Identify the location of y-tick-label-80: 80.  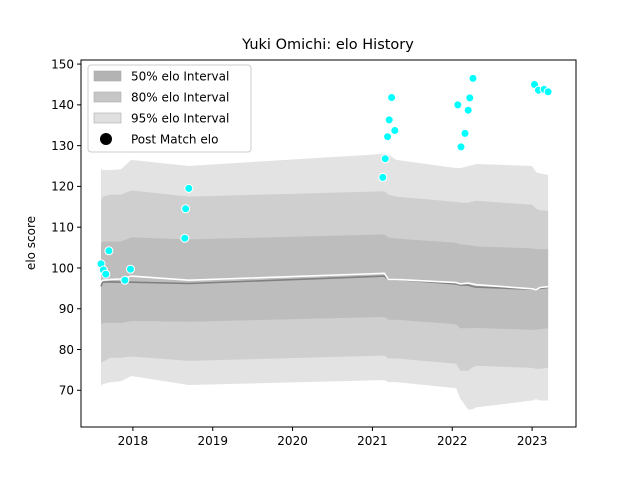
(66, 350).